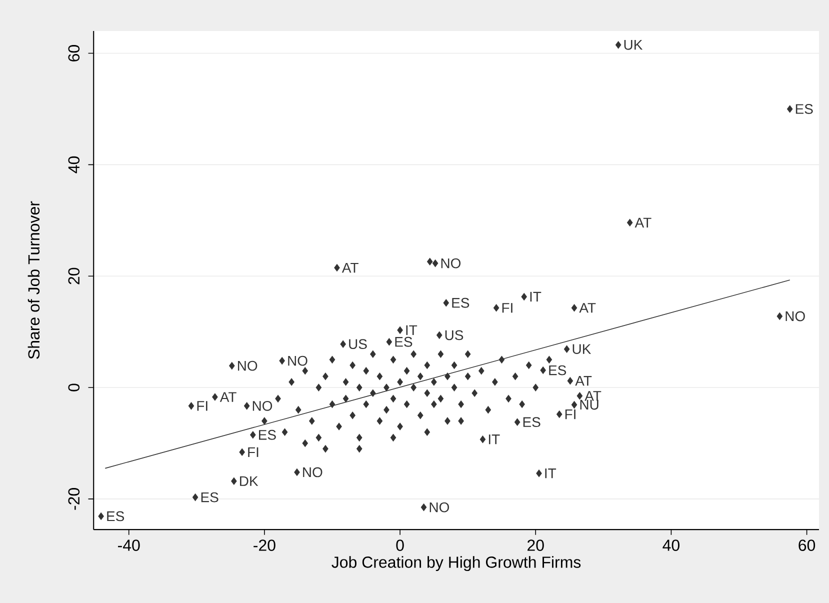  Describe the element at coordinates (74, 165) in the screenshot. I see `y-tick-label: 40` at that location.